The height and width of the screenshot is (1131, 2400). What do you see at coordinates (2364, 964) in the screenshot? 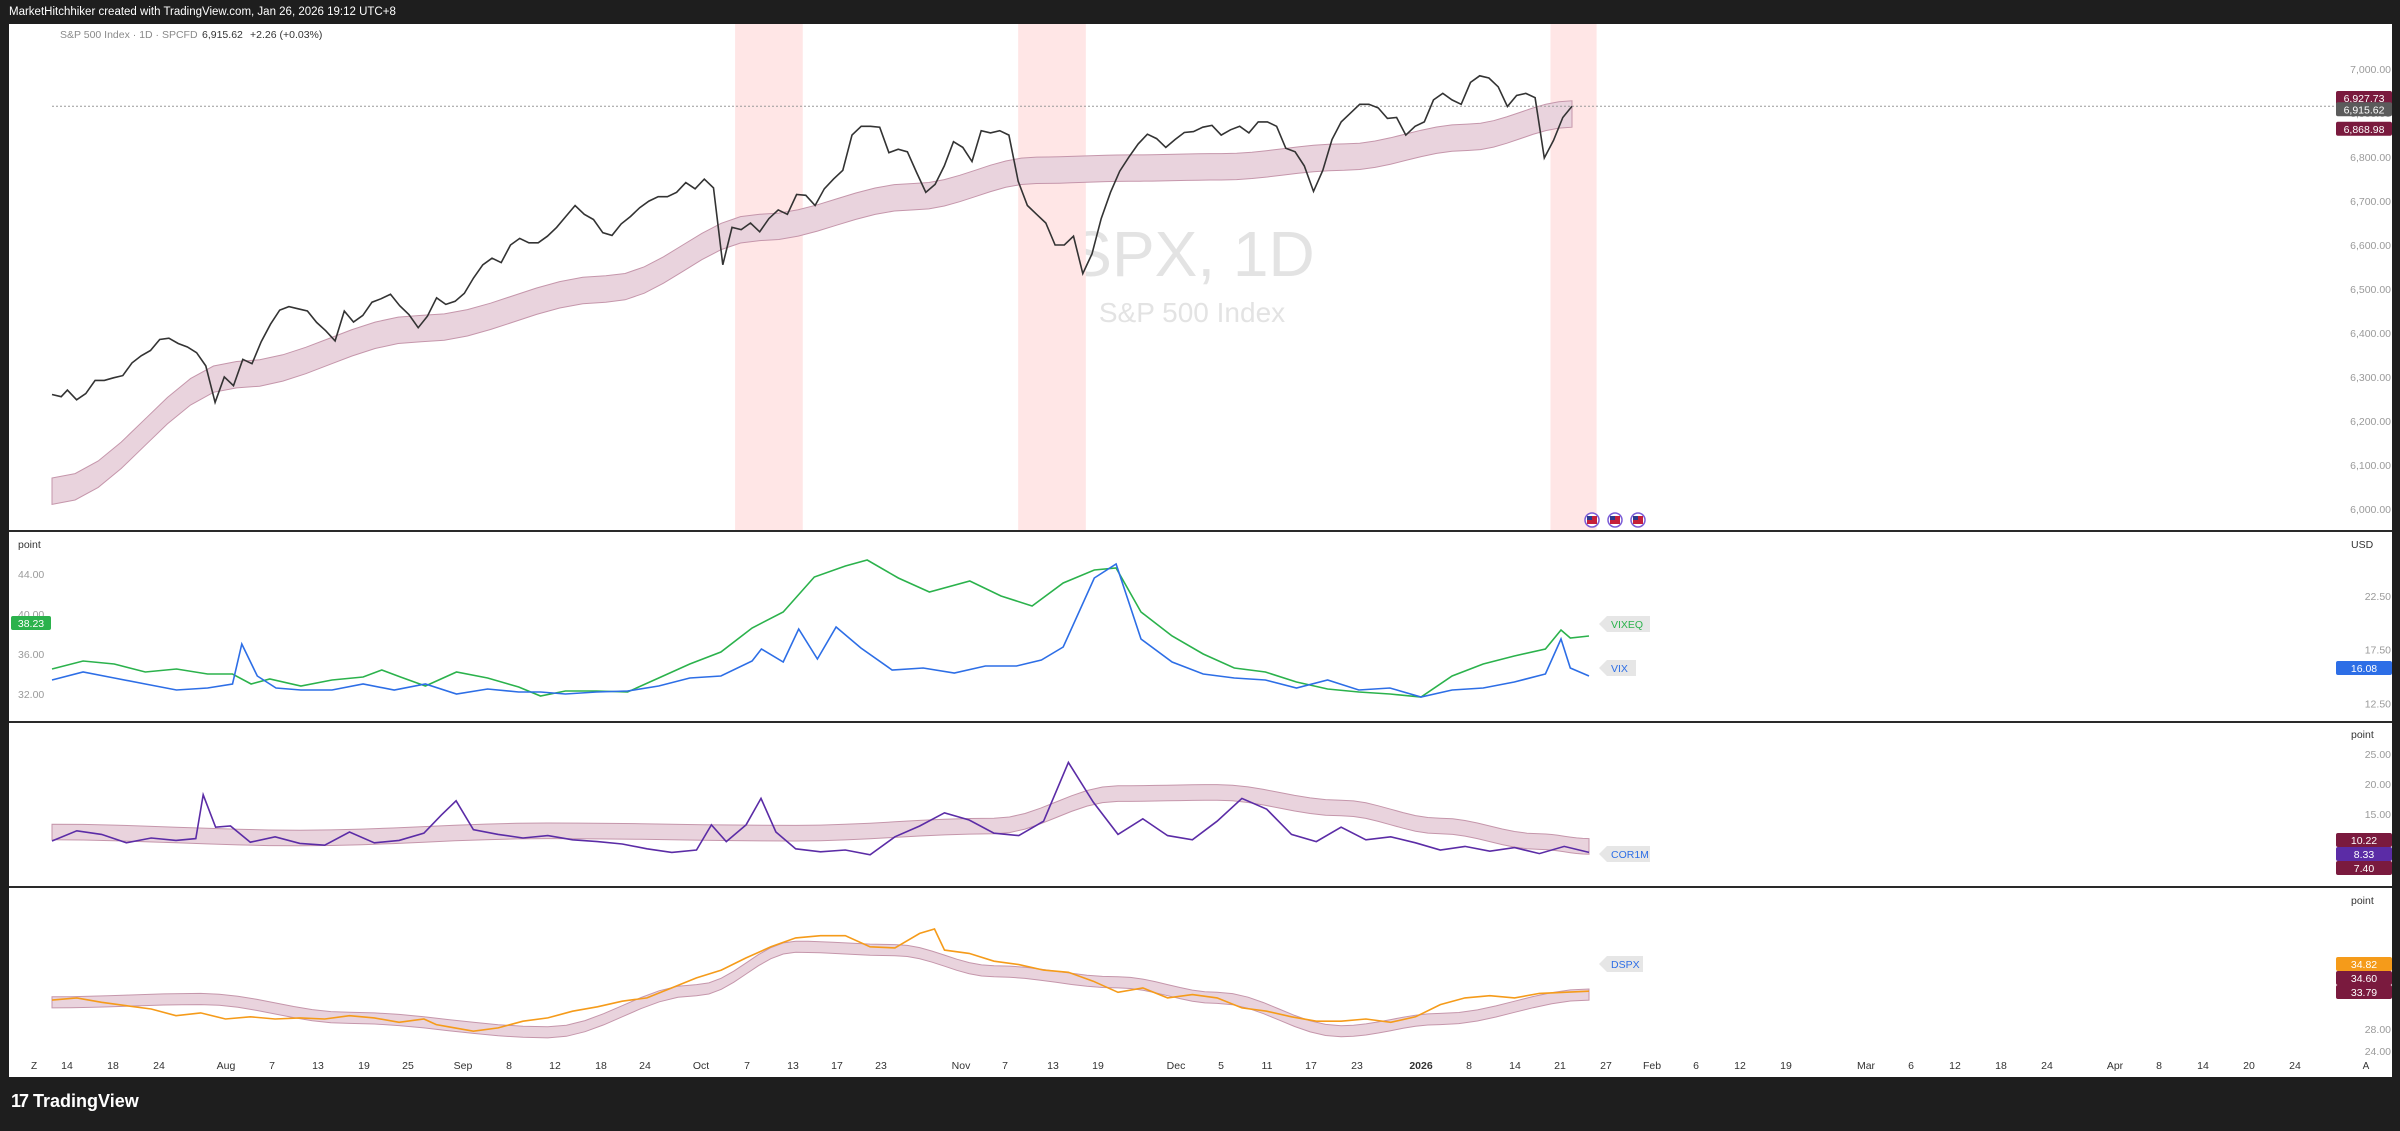
I see `dspx-price-label: 34.82` at bounding box center [2364, 964].